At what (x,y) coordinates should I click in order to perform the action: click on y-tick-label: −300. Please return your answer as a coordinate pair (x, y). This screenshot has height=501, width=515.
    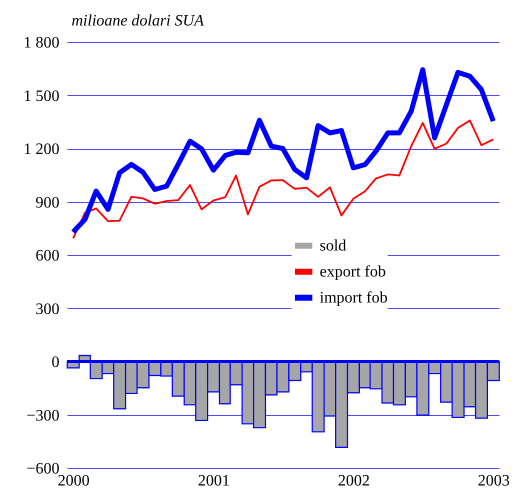
    Looking at the image, I should click on (43, 415).